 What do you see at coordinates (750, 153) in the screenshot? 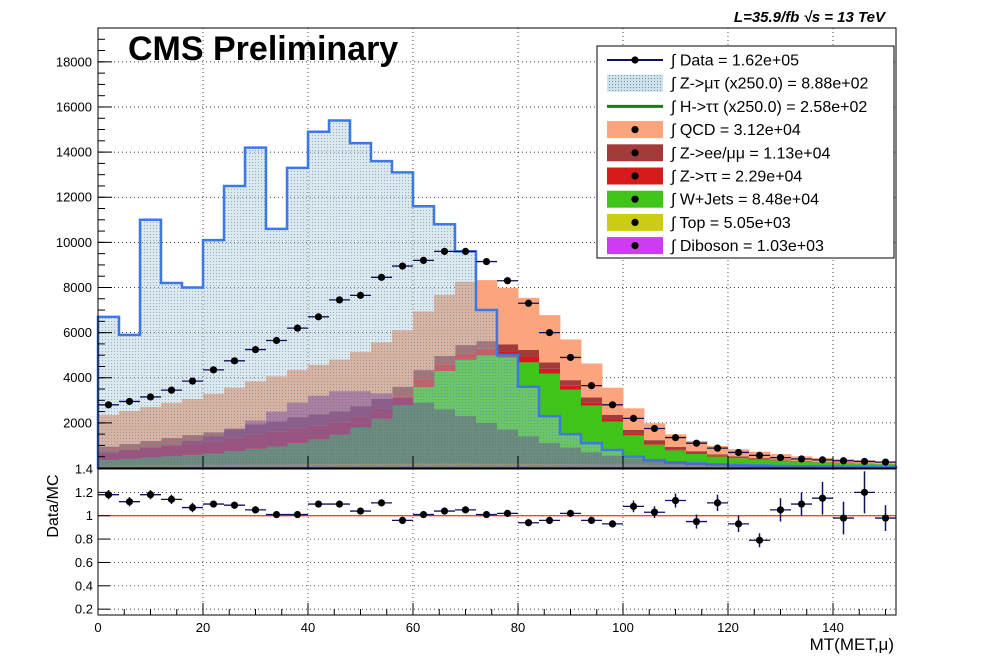
I see `legend-label-zll: ∫ Z->ee/μμ = 1.13e+04` at bounding box center [750, 153].